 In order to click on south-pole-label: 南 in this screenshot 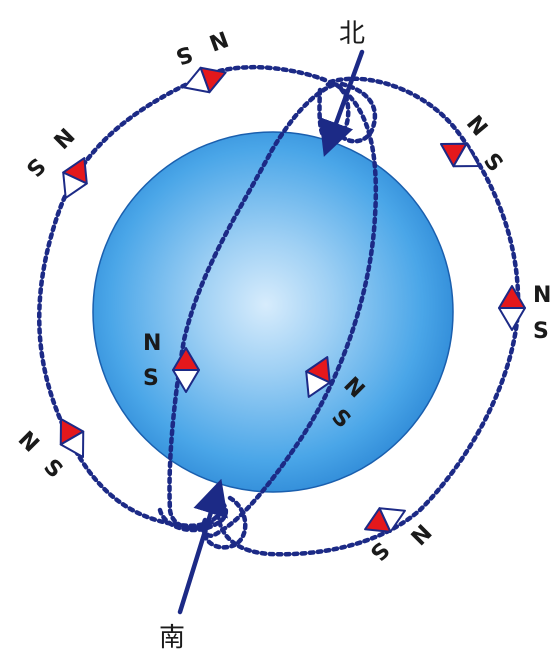, I will do `click(172, 638)`.